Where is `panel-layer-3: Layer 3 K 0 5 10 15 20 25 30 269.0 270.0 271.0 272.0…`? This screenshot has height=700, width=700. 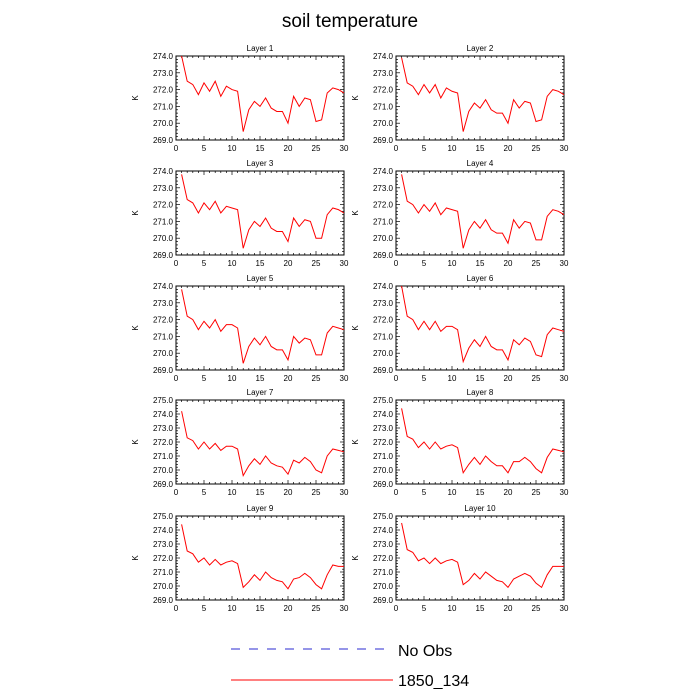
panel-layer-3: Layer 3 K 0 5 10 15 20 25 30 269.0 270.0 271.0 272.0… is located at coordinates (240, 213).